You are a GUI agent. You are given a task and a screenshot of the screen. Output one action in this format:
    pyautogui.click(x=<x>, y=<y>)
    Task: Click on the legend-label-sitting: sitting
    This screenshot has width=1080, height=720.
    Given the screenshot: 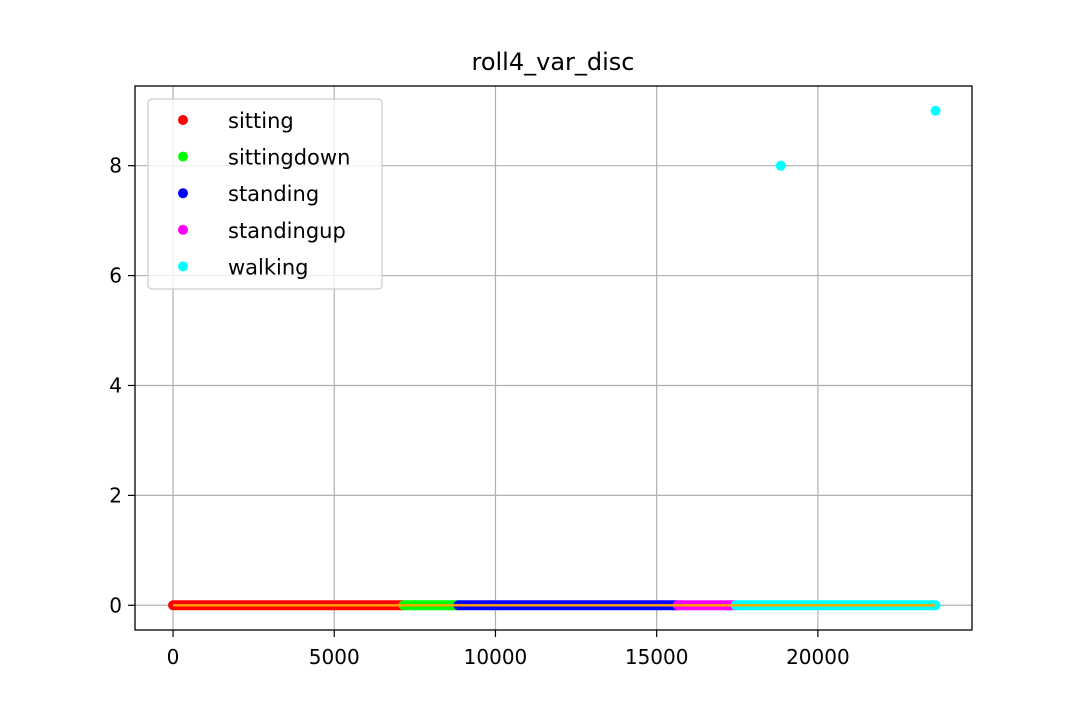 What is the action you would take?
    pyautogui.click(x=261, y=121)
    